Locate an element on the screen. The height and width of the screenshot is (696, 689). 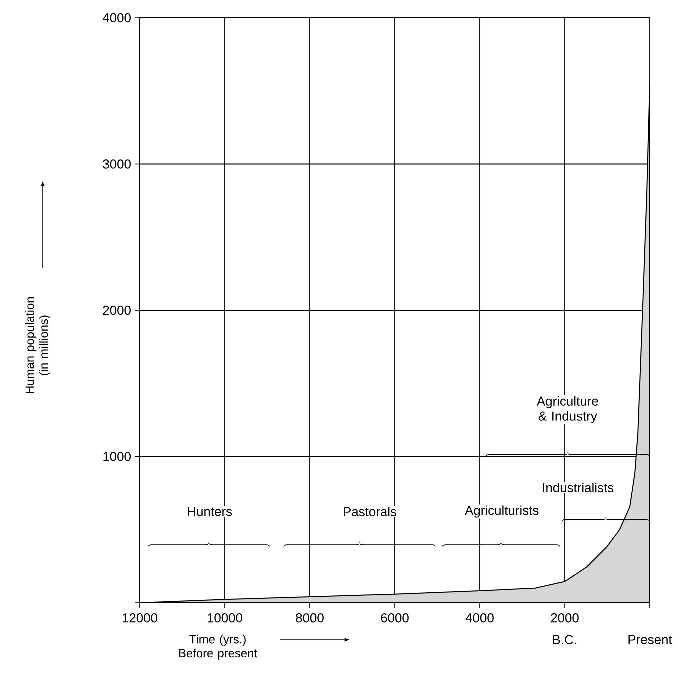
x-tick-label: 4000 is located at coordinates (480, 618).